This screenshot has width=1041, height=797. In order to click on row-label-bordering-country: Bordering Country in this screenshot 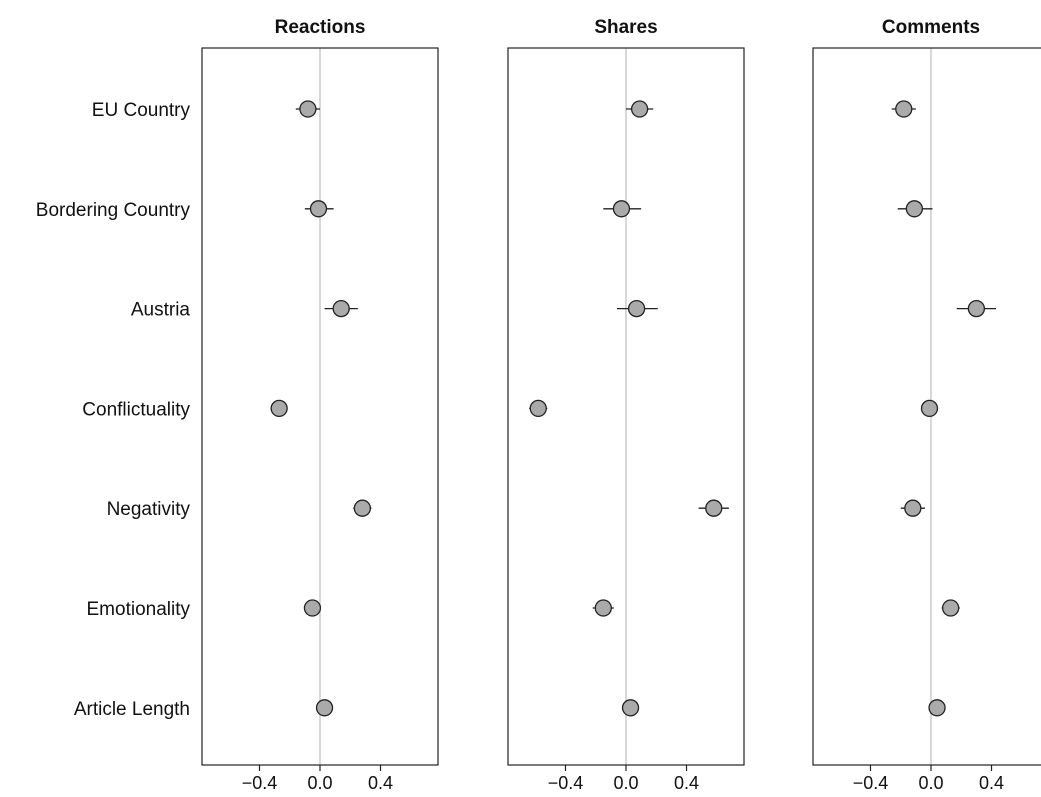, I will do `click(113, 210)`.